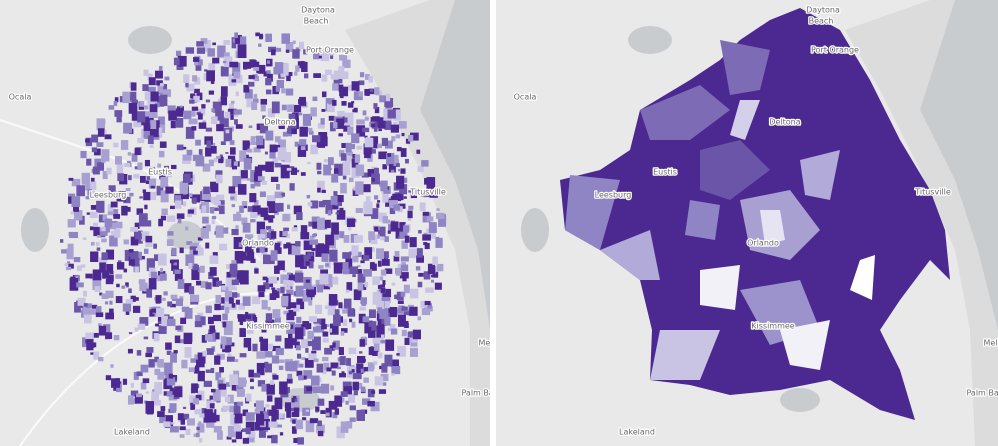 The height and width of the screenshot is (446, 998). Describe the element at coordinates (665, 172) in the screenshot. I see `place-label: Eustis` at that location.